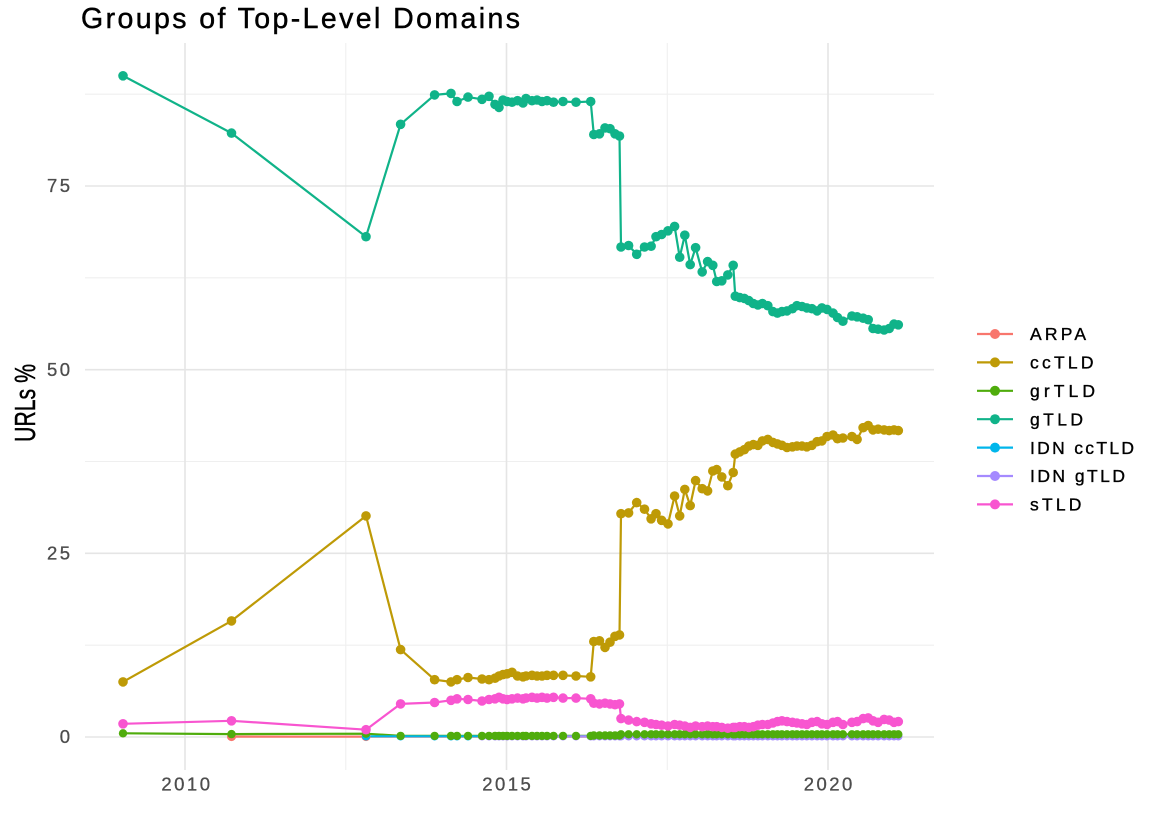  Describe the element at coordinates (1056, 419) in the screenshot. I see `svg-text: gTLD` at that location.